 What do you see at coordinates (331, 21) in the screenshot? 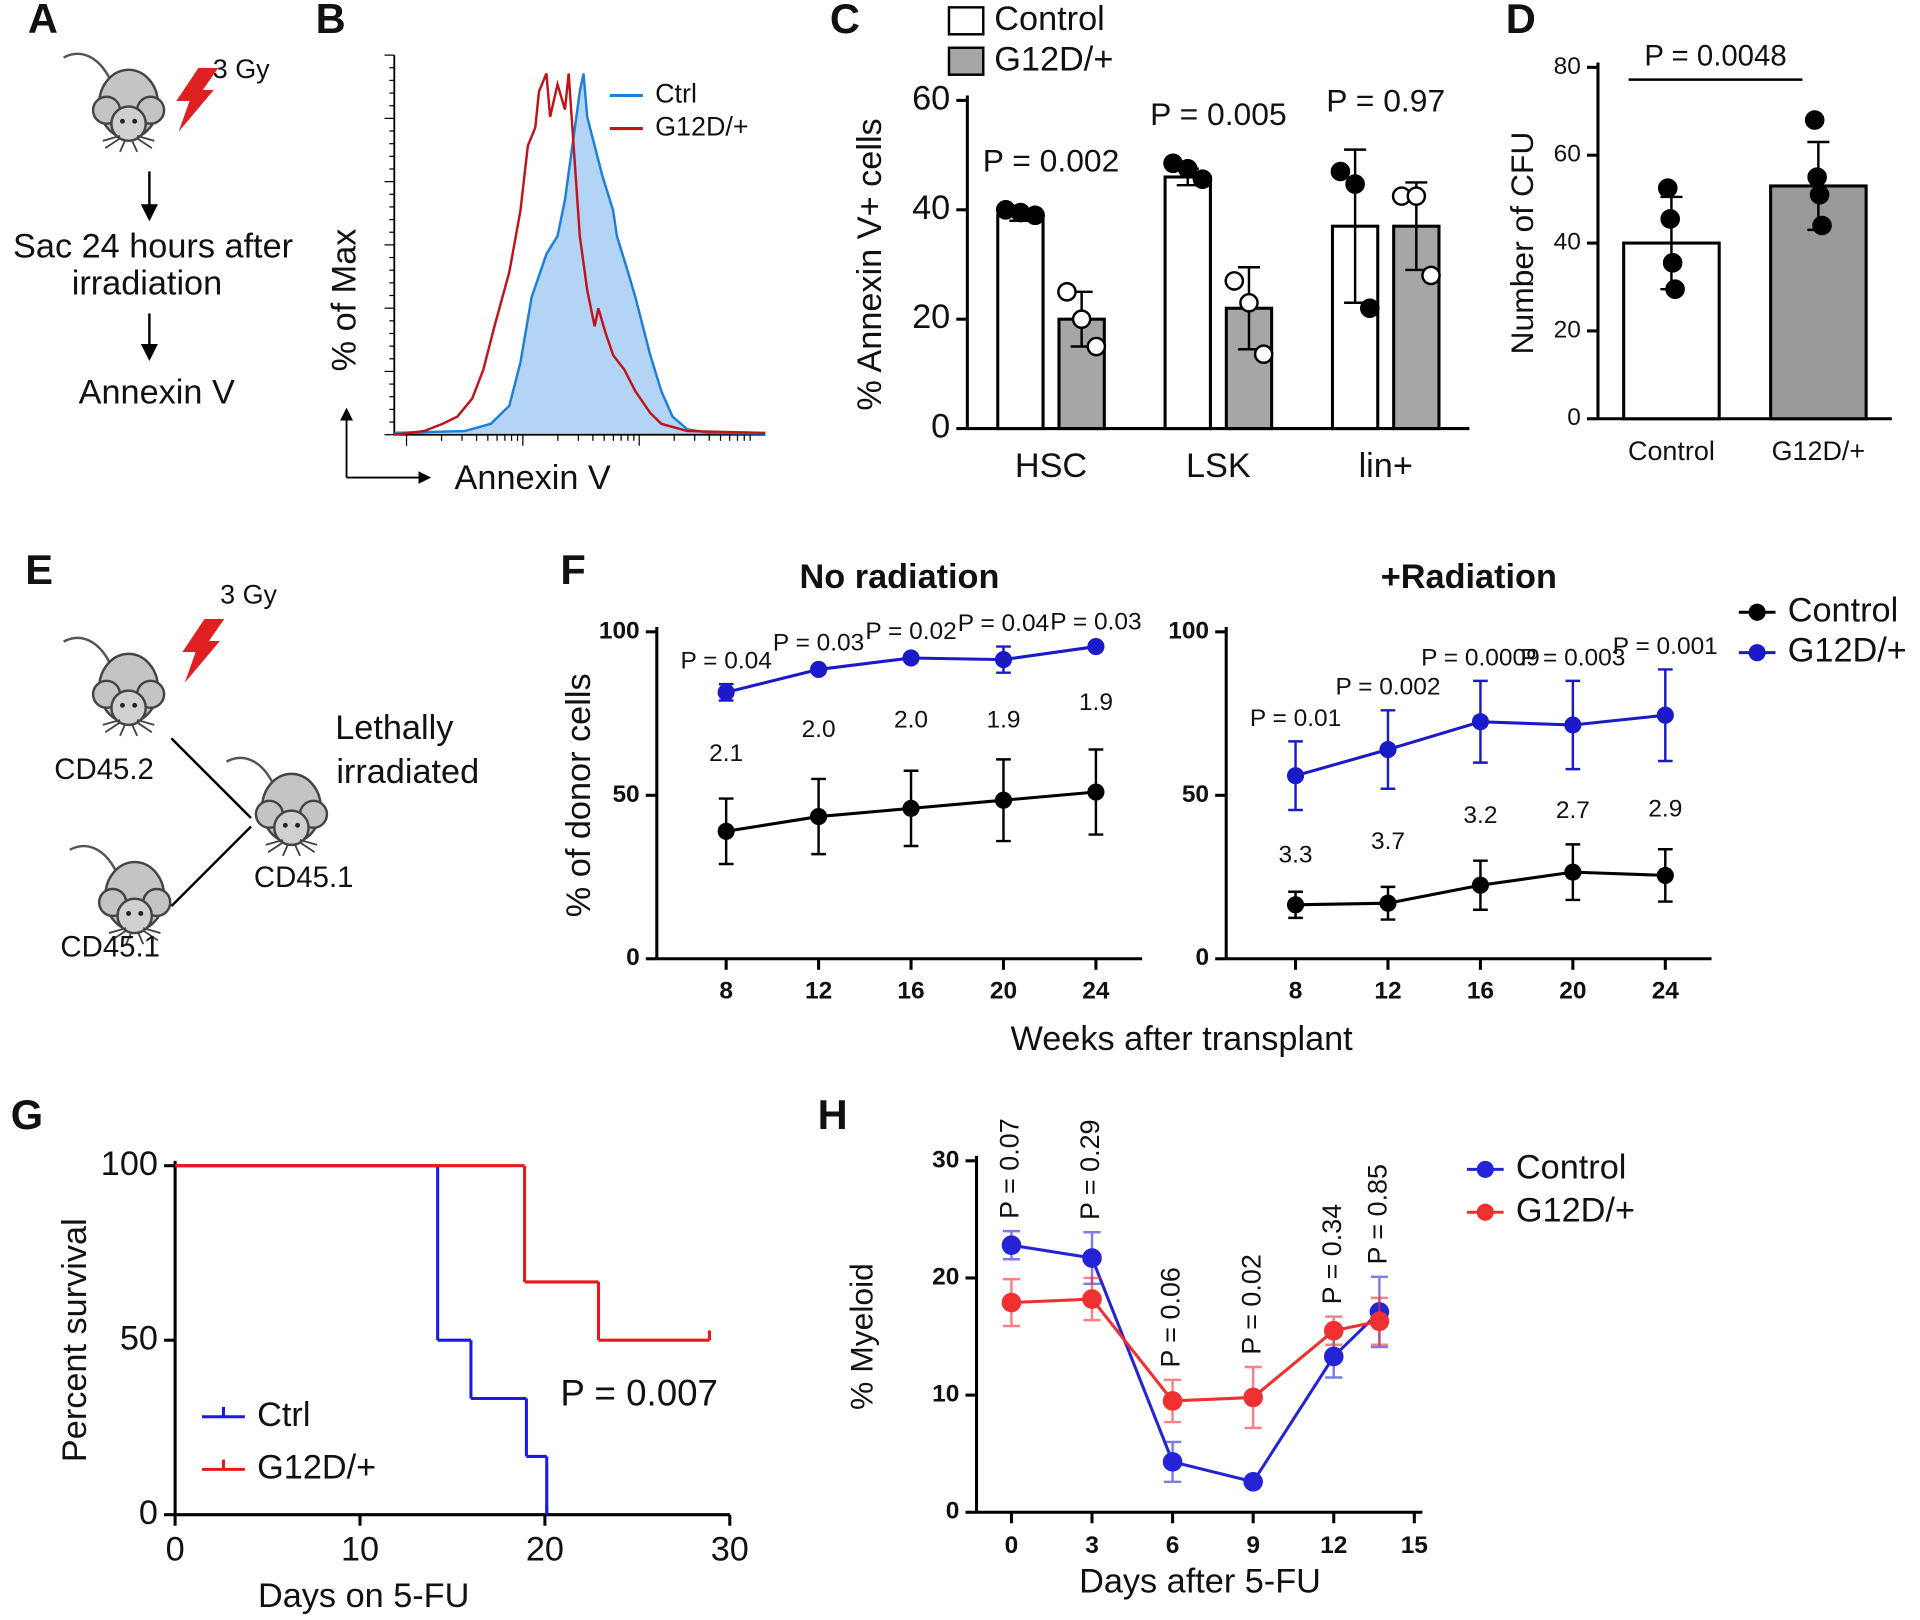
I see `panel-label: B` at bounding box center [331, 21].